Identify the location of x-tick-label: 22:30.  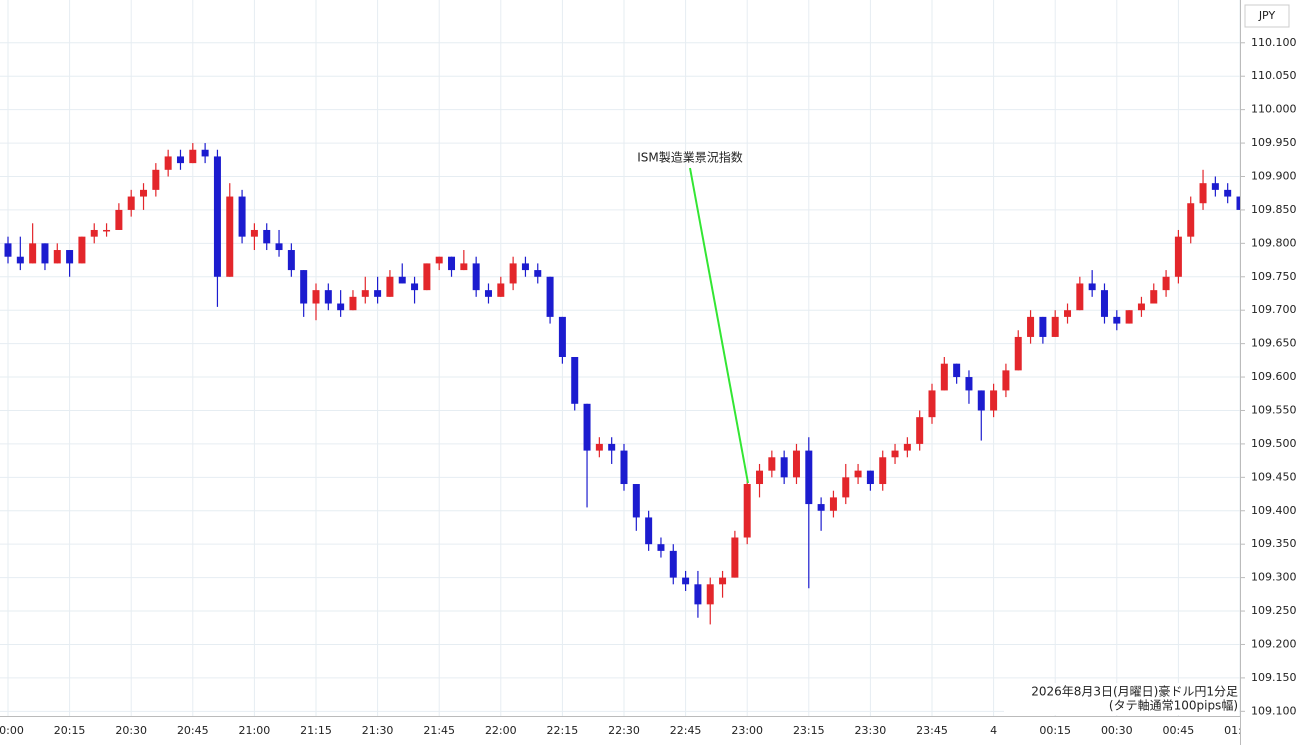
(624, 730).